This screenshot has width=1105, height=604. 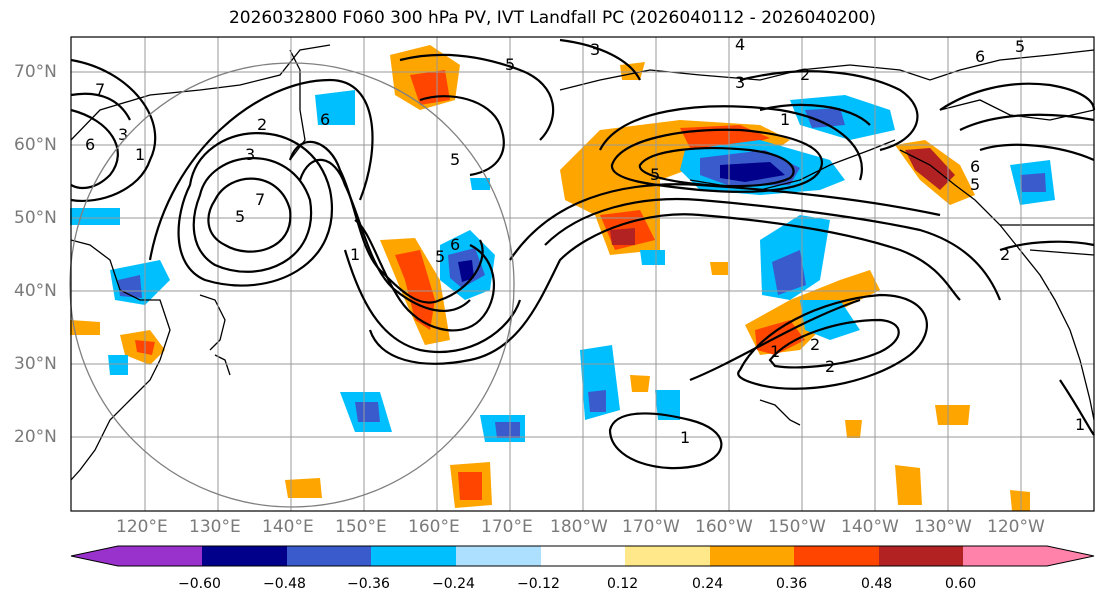 I want to click on lon-label-120e: 120°E, so click(x=142, y=527).